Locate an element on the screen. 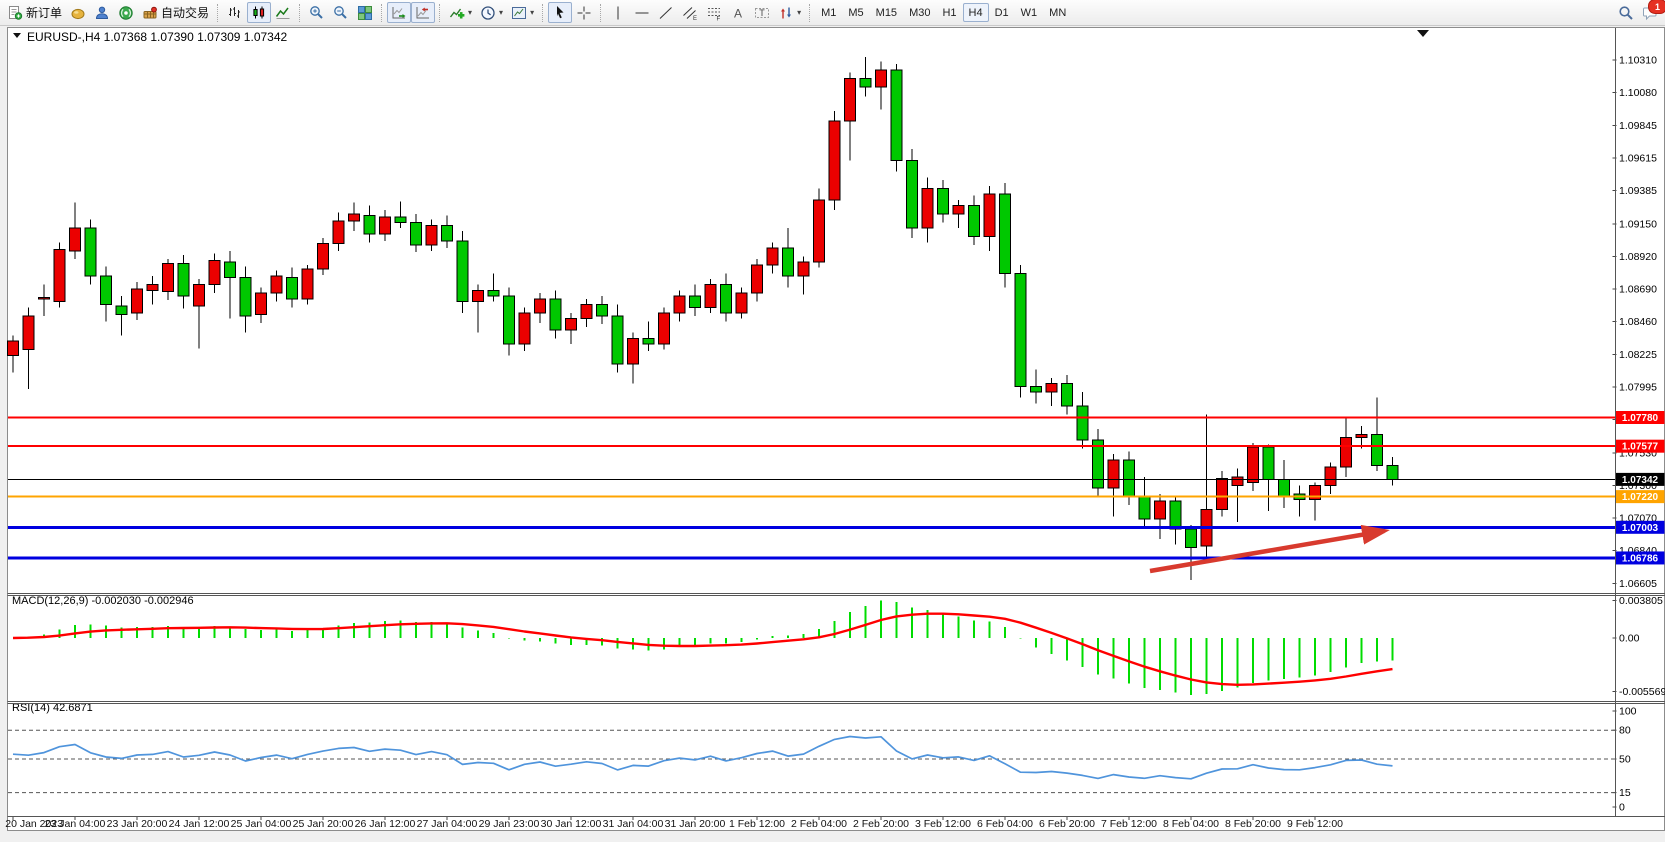 Image resolution: width=1665 pixels, height=842 pixels. svg-text: 1.08690 is located at coordinates (1638, 289).